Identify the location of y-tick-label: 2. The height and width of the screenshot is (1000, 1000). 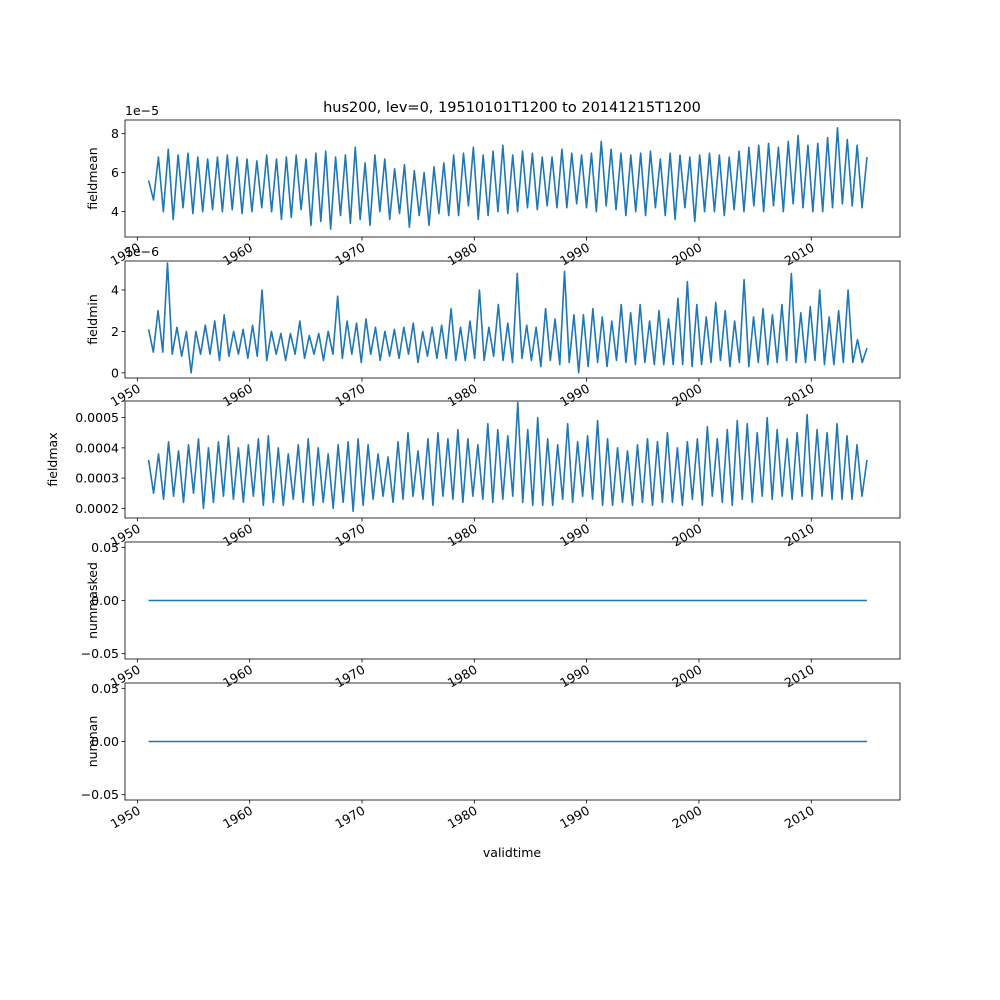
(115, 331).